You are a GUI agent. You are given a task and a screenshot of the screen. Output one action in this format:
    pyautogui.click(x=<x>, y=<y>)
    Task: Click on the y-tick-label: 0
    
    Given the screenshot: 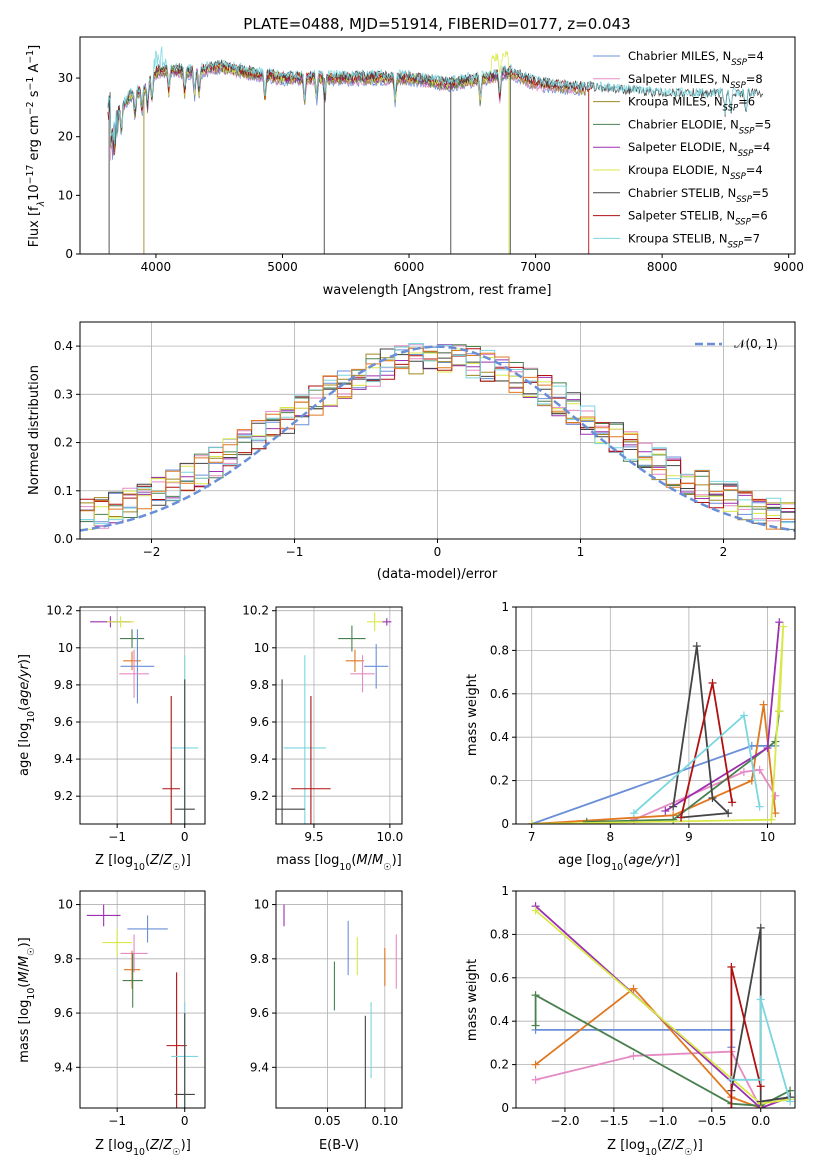 What is the action you would take?
    pyautogui.click(x=505, y=1108)
    